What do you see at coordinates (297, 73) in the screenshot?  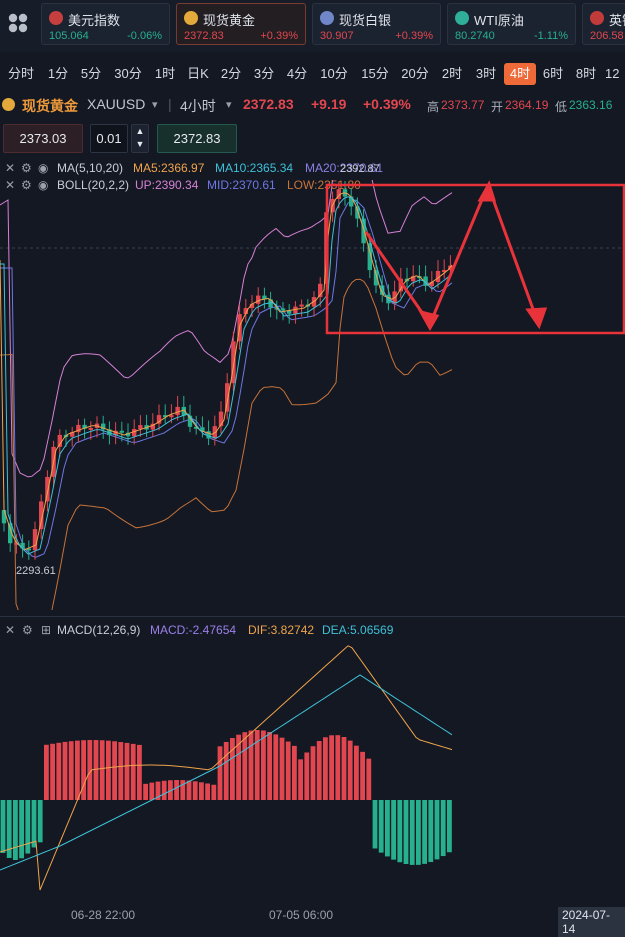 I see `period-tab-4min: 4分` at bounding box center [297, 73].